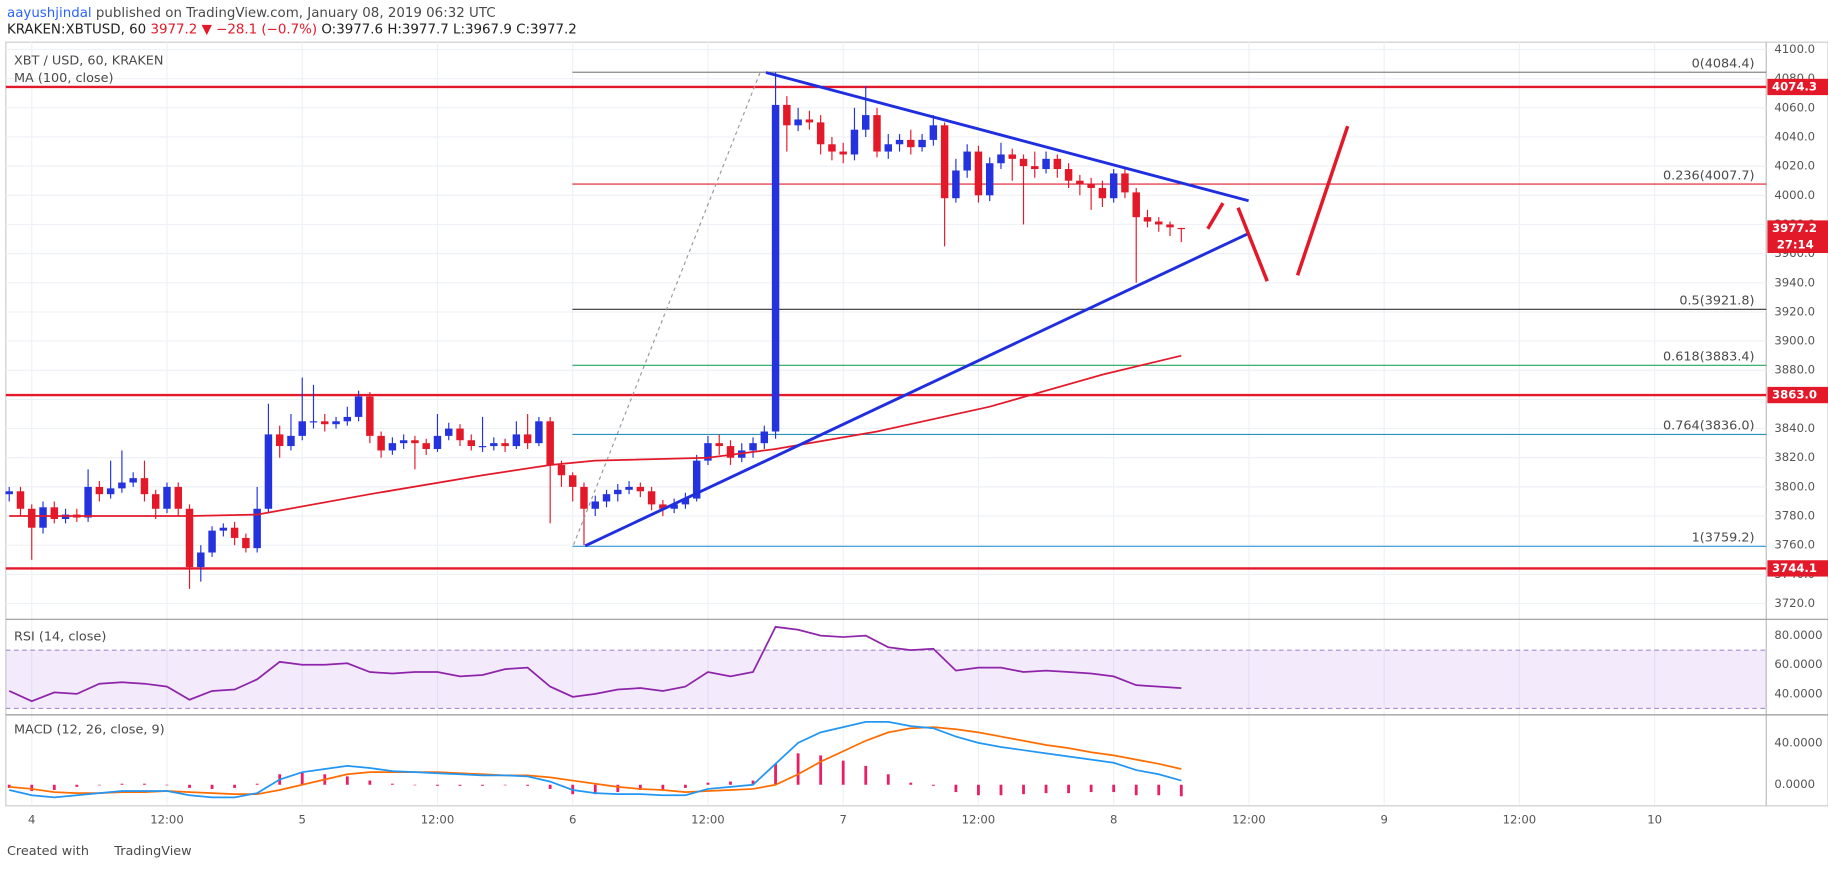 Image resolution: width=1828 pixels, height=869 pixels. I want to click on y-tick-label: 4040.0, so click(1794, 136).